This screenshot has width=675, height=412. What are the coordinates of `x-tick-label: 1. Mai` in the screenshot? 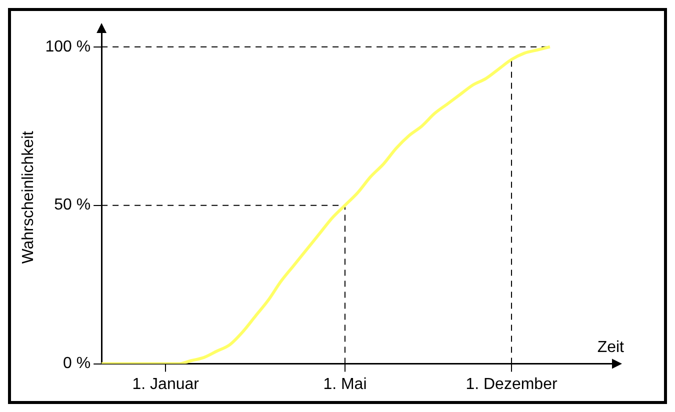 It's located at (345, 384).